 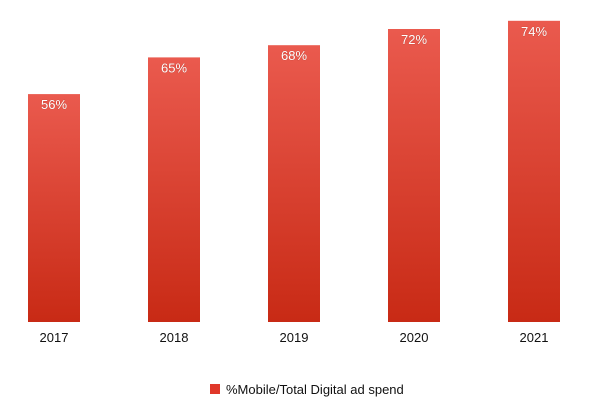 I want to click on x-tick-label-2019: 2019, so click(x=294, y=337).